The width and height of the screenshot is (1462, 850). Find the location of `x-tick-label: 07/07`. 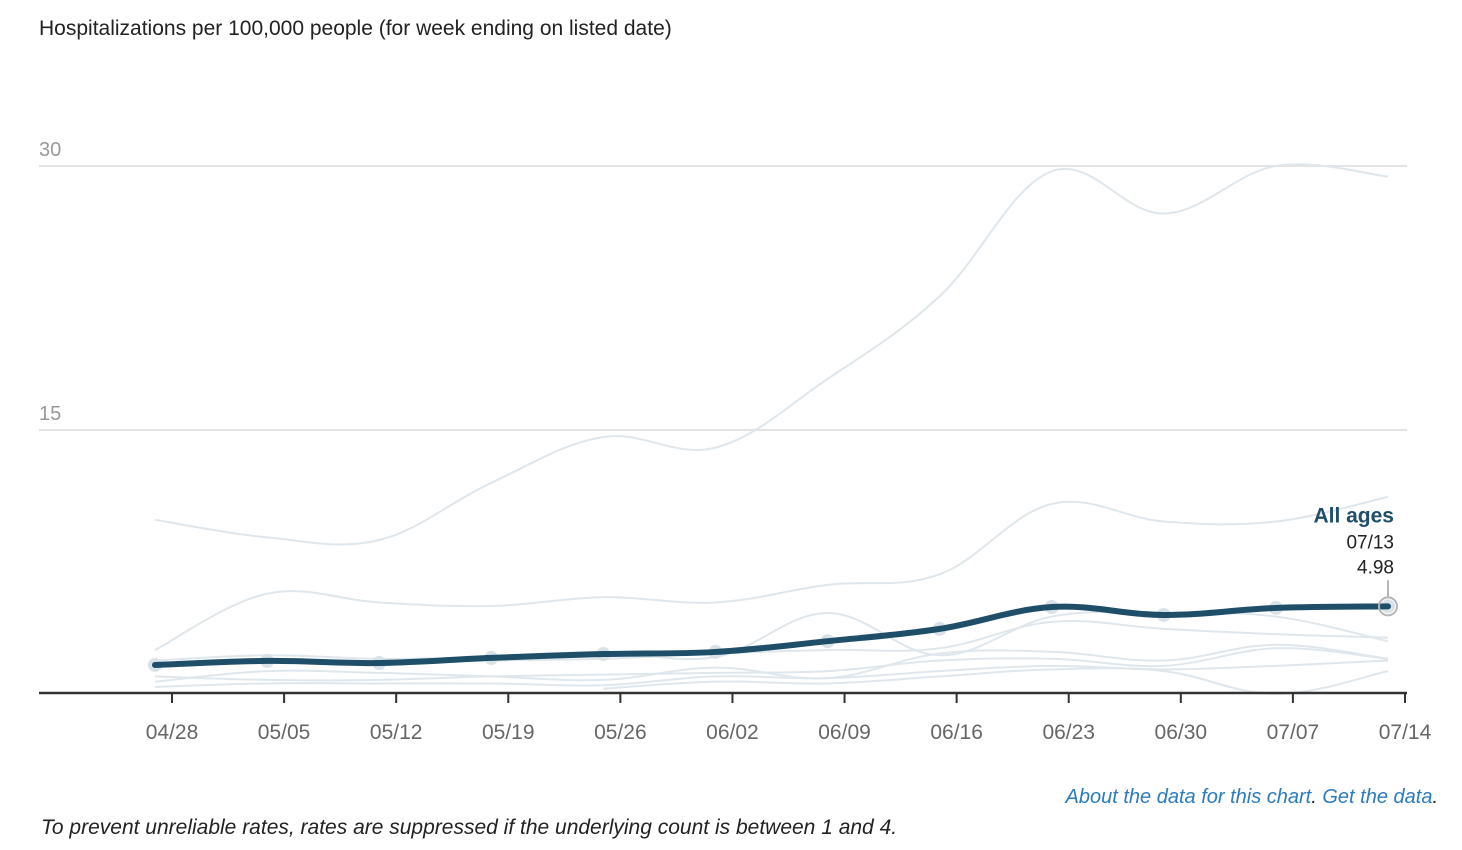

x-tick-label: 07/07 is located at coordinates (1293, 732).